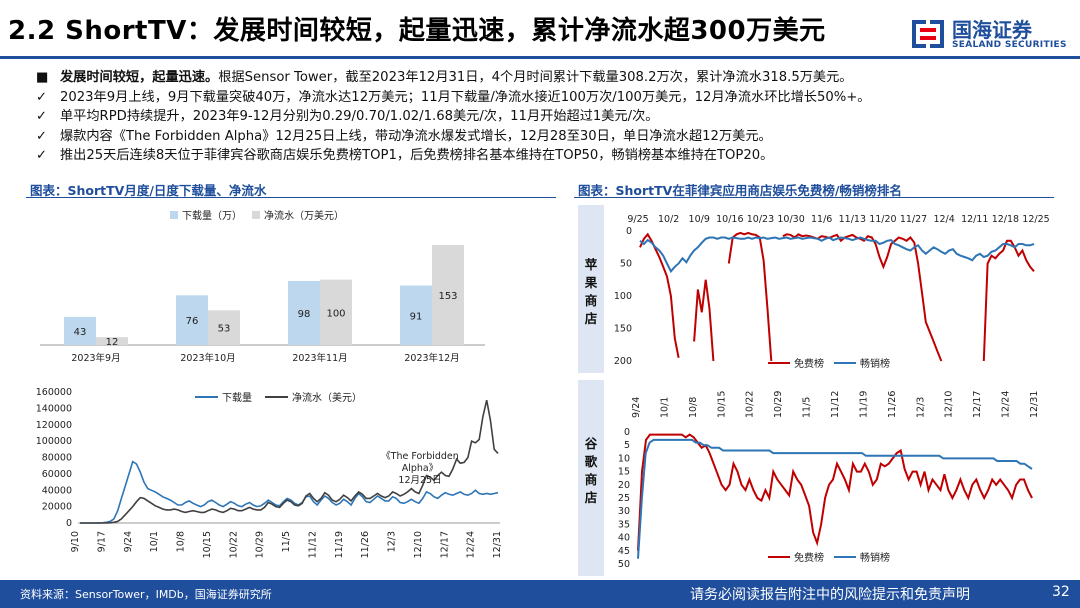  Describe the element at coordinates (729, 219) in the screenshot. I see `x-tick-label: 10/16` at that location.